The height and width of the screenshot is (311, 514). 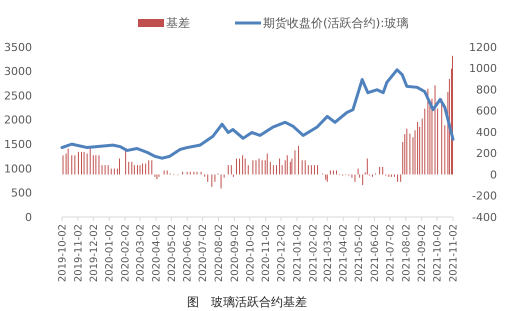 I want to click on x-tick-label: 2020-12-02, so click(x=282, y=253).